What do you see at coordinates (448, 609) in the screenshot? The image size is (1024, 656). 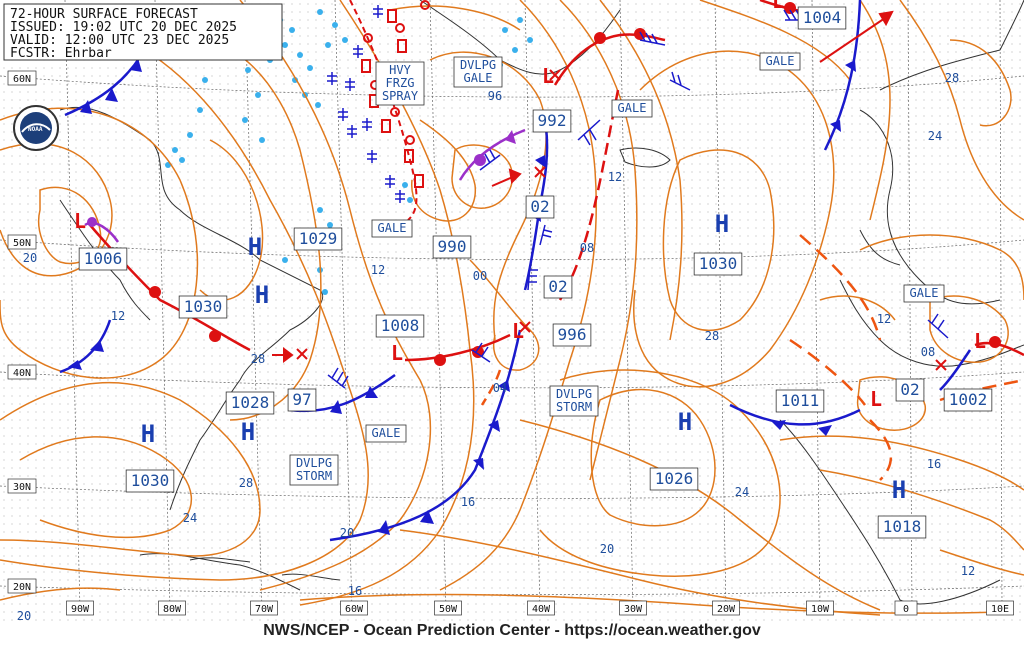 I see `lon-label-text: 50W` at bounding box center [448, 609].